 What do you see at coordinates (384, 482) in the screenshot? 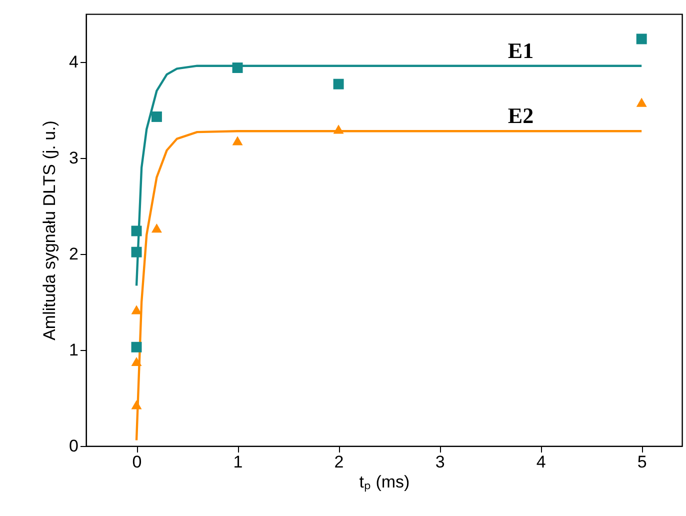
I see `x-axis-title: tₚ (ms)` at bounding box center [384, 482].